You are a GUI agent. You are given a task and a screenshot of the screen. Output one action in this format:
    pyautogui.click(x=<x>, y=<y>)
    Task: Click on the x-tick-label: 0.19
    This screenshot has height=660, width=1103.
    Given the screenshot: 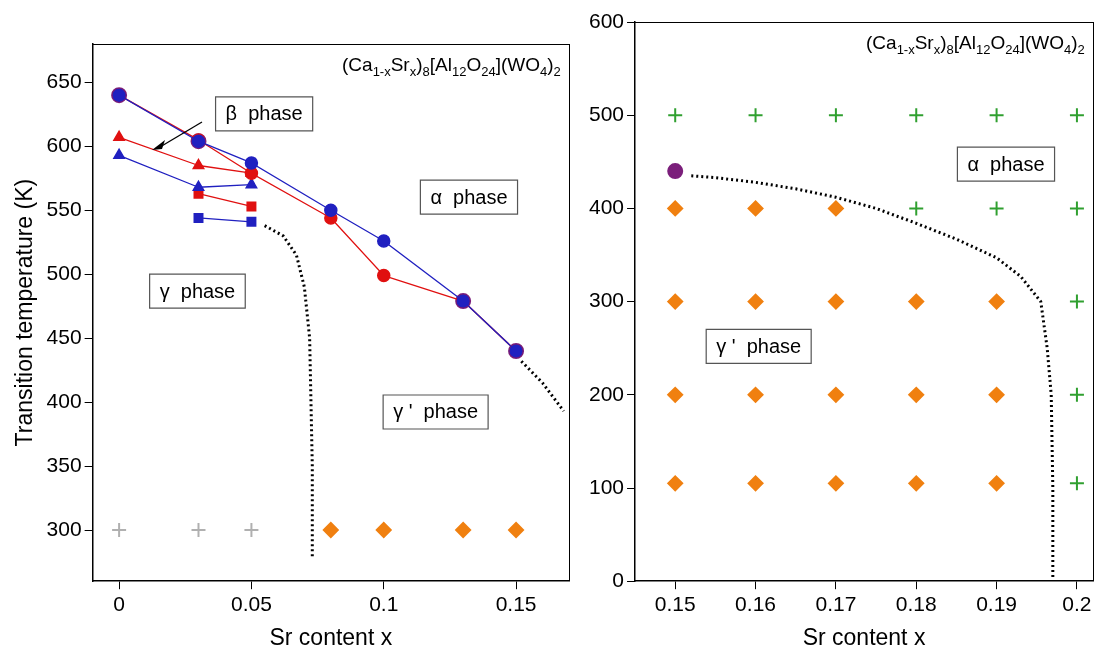 What is the action you would take?
    pyautogui.click(x=997, y=603)
    